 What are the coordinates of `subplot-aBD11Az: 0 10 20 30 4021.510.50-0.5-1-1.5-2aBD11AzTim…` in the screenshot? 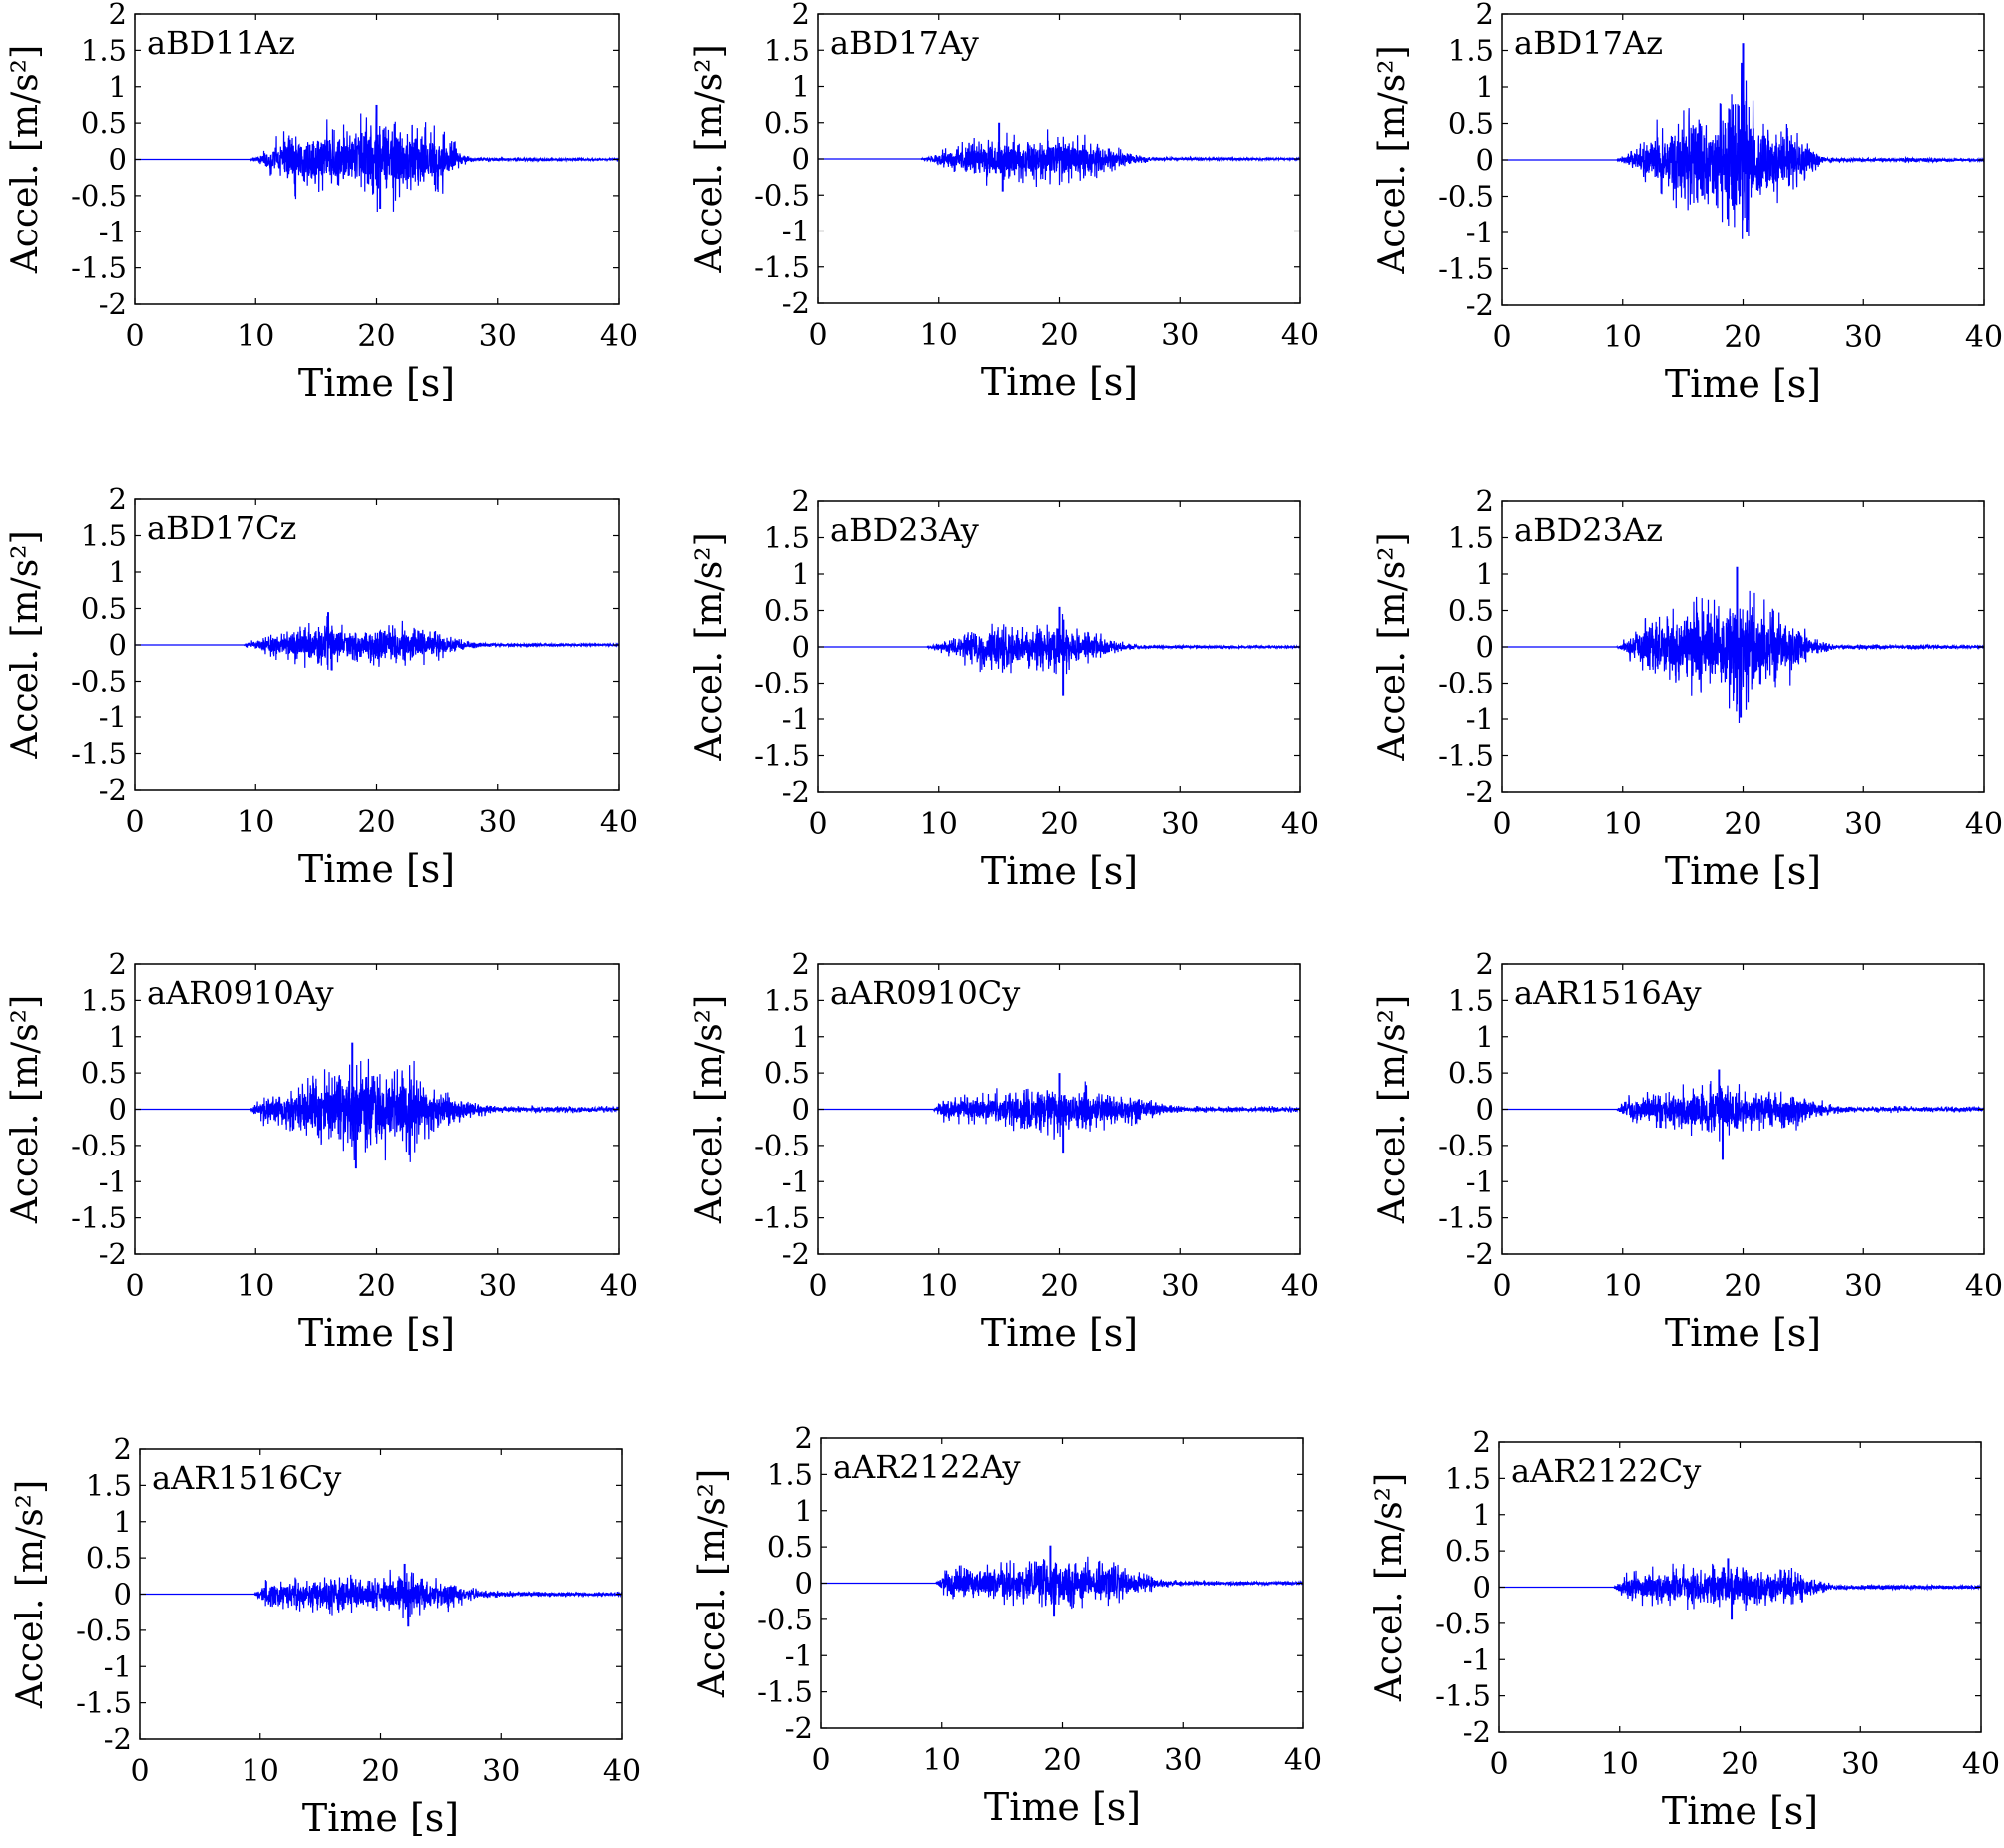 It's located at (322, 202).